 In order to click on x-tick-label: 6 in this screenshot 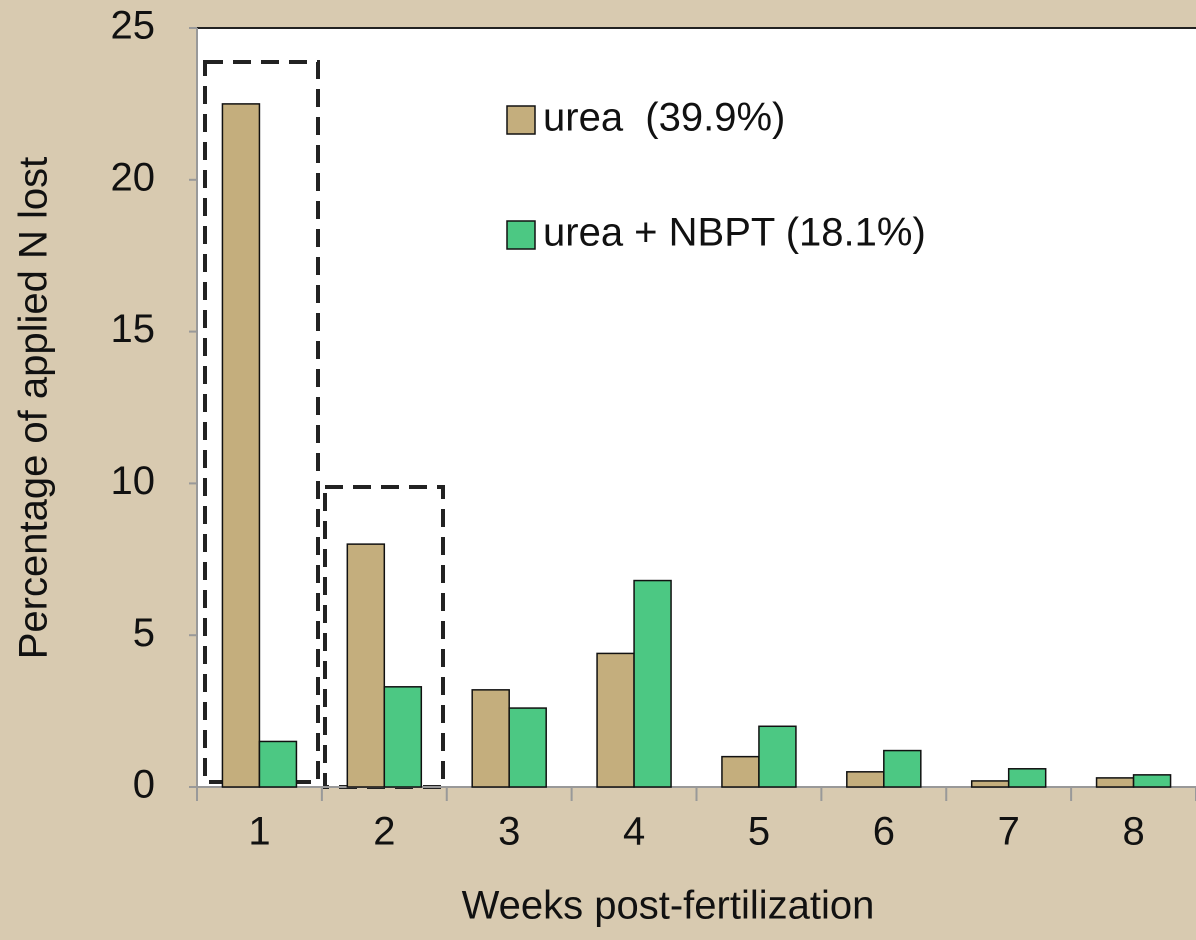, I will do `click(884, 832)`.